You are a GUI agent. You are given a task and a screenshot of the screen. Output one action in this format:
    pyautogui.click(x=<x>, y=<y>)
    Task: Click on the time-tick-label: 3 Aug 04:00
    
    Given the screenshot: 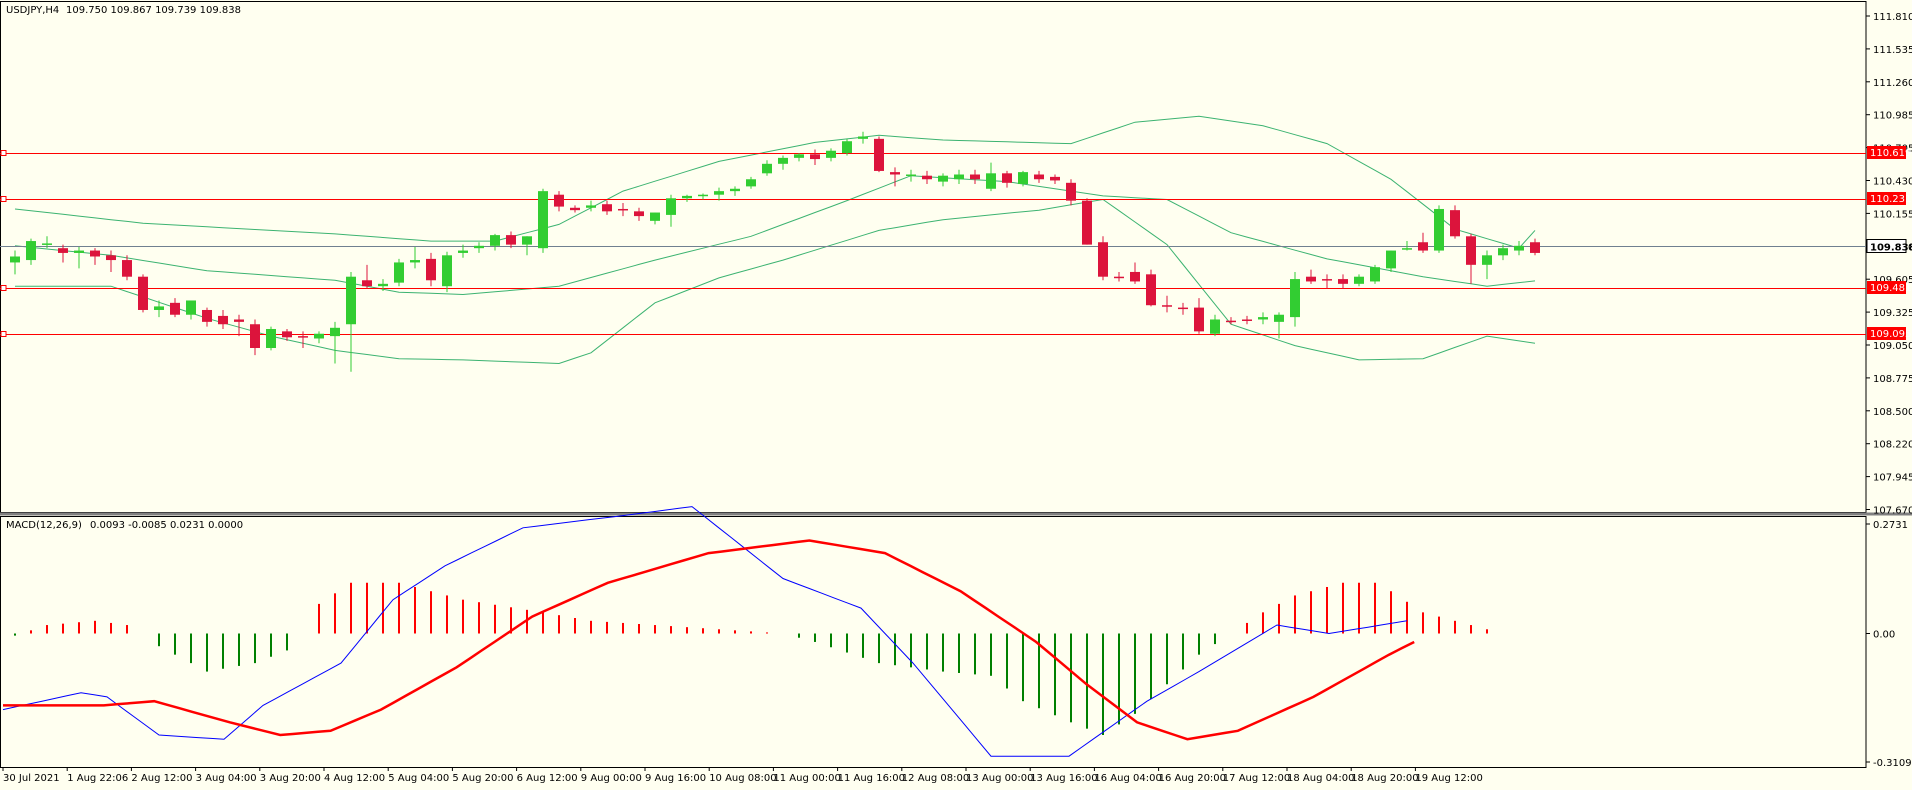 What is the action you would take?
    pyautogui.click(x=226, y=778)
    